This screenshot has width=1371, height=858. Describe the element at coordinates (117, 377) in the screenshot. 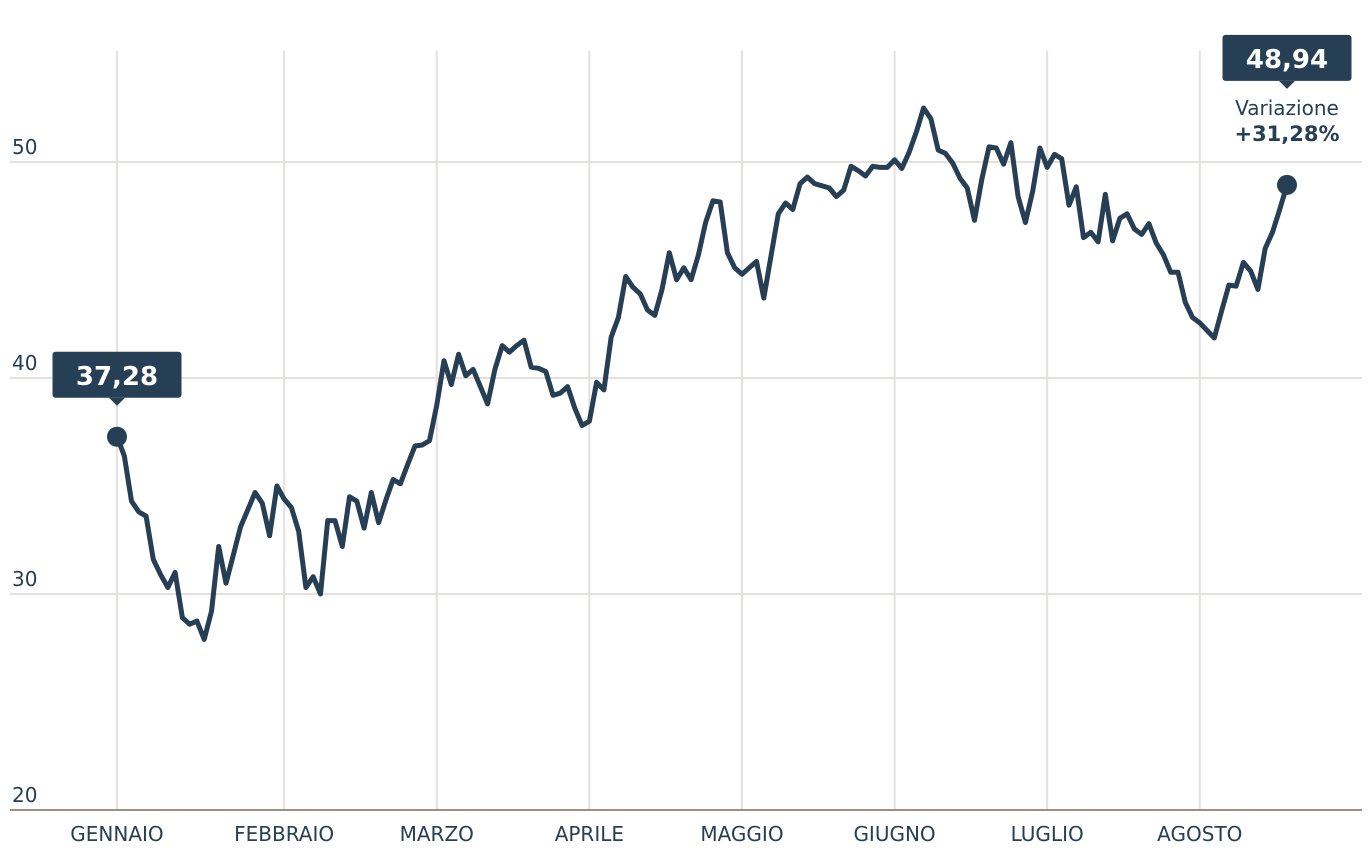

I see `value-label: 37,28` at that location.